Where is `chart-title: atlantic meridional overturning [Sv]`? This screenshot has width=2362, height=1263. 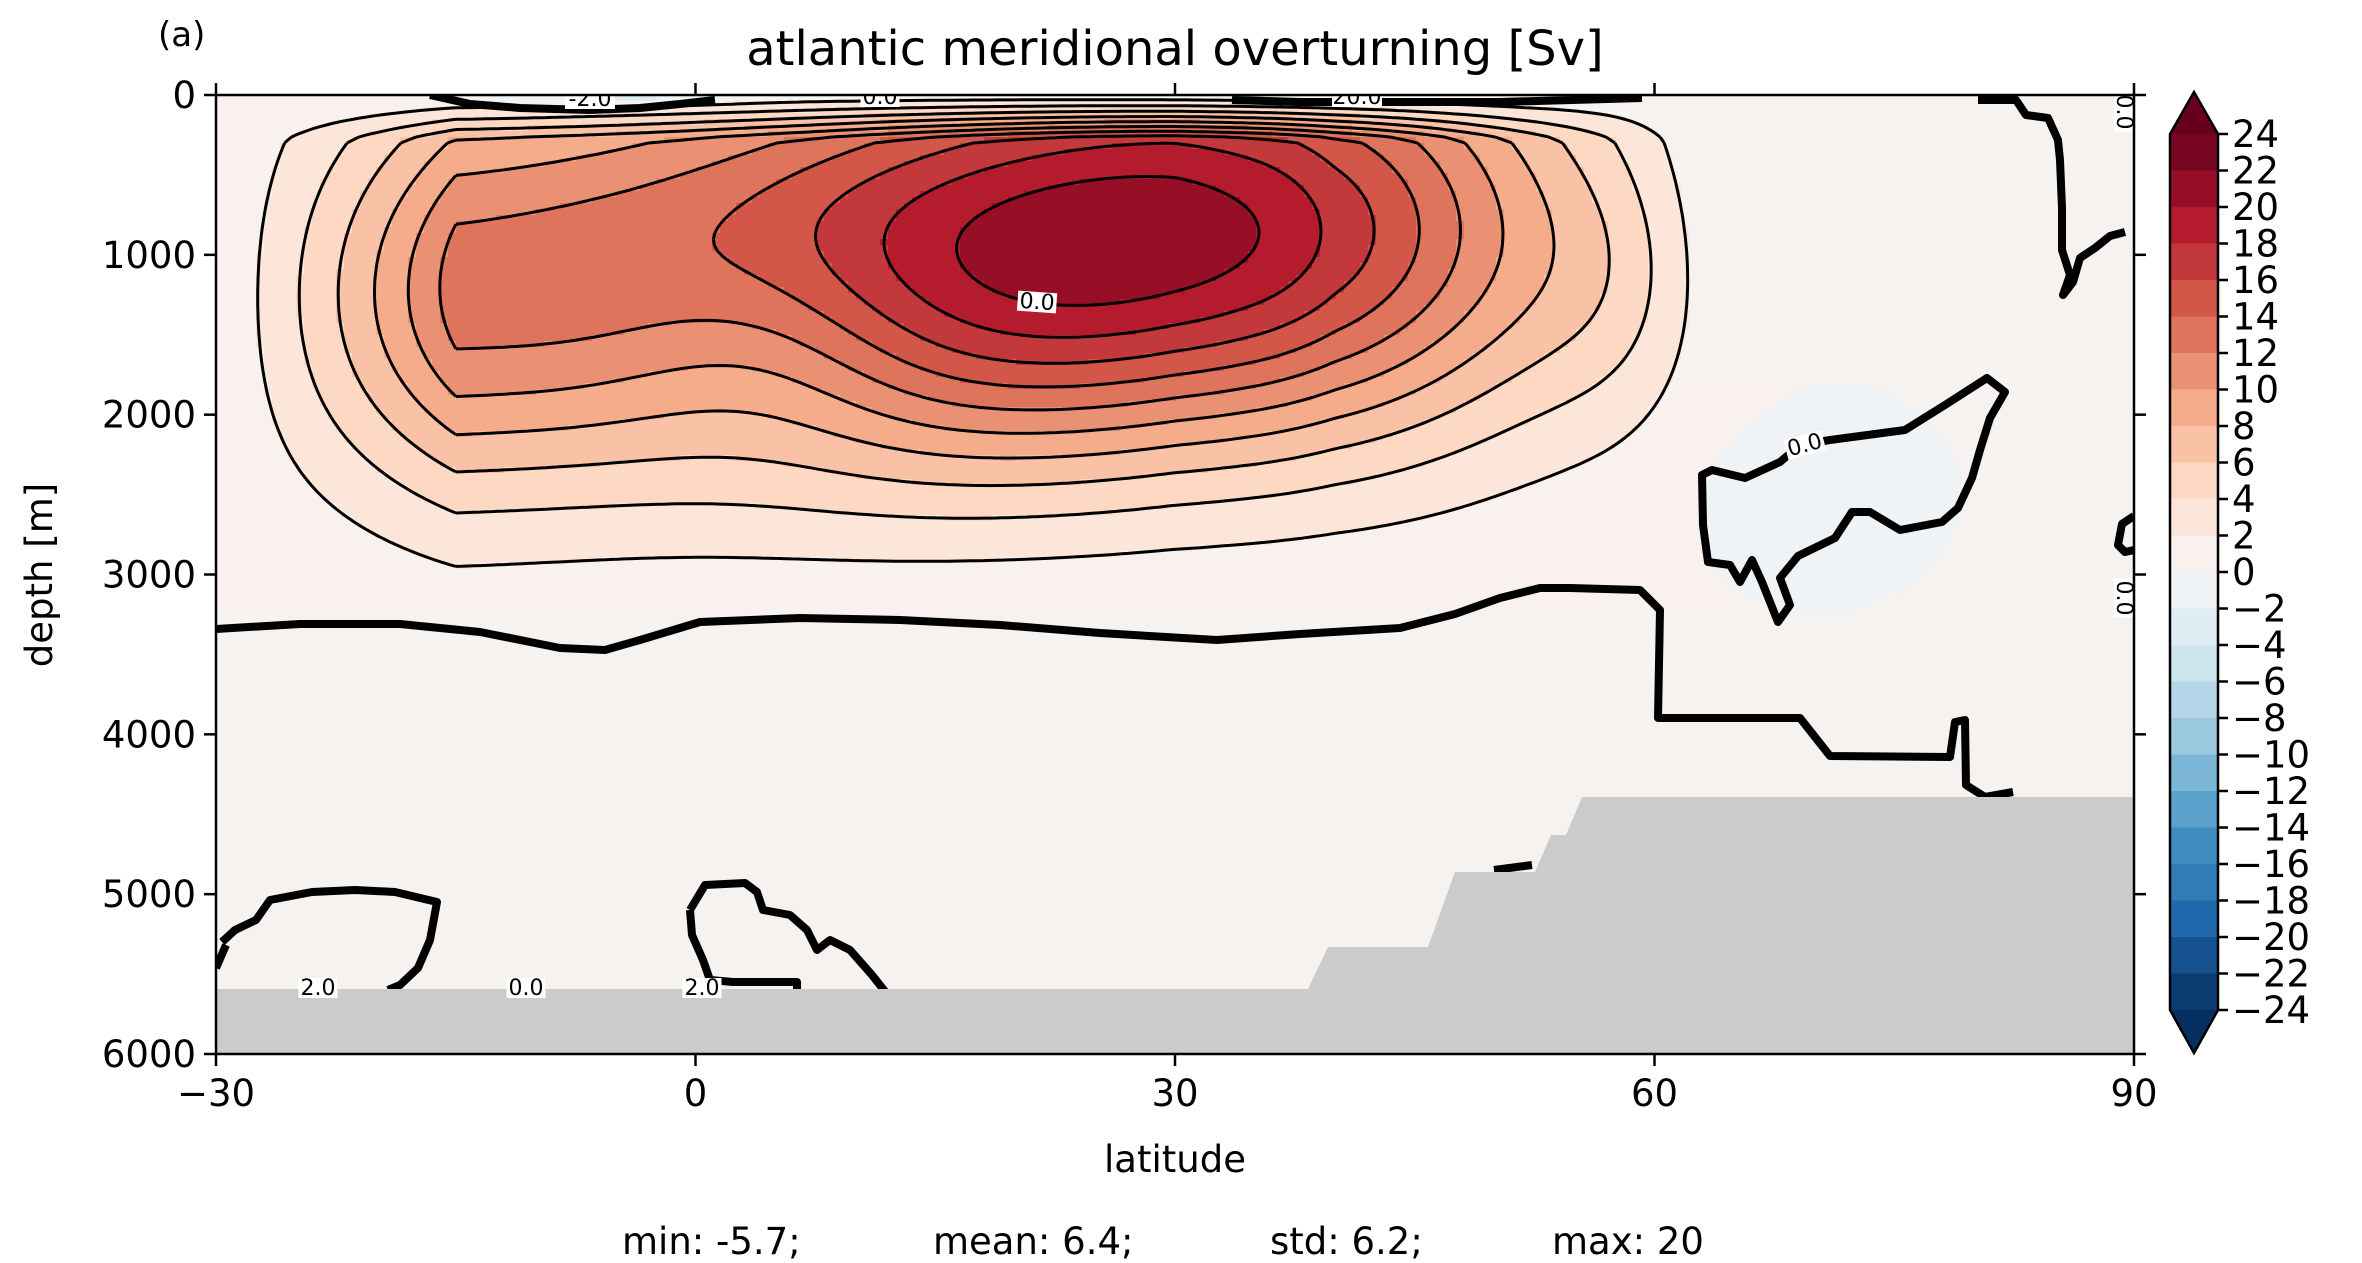 chart-title: atlantic meridional overturning [Sv] is located at coordinates (1175, 49).